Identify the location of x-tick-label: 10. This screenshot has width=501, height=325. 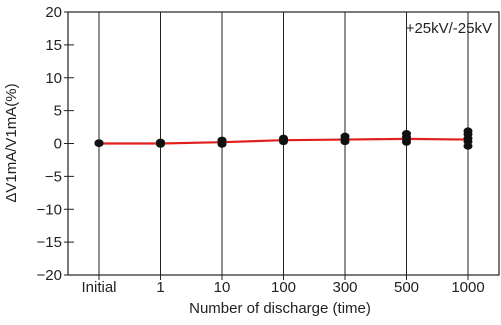
(222, 287).